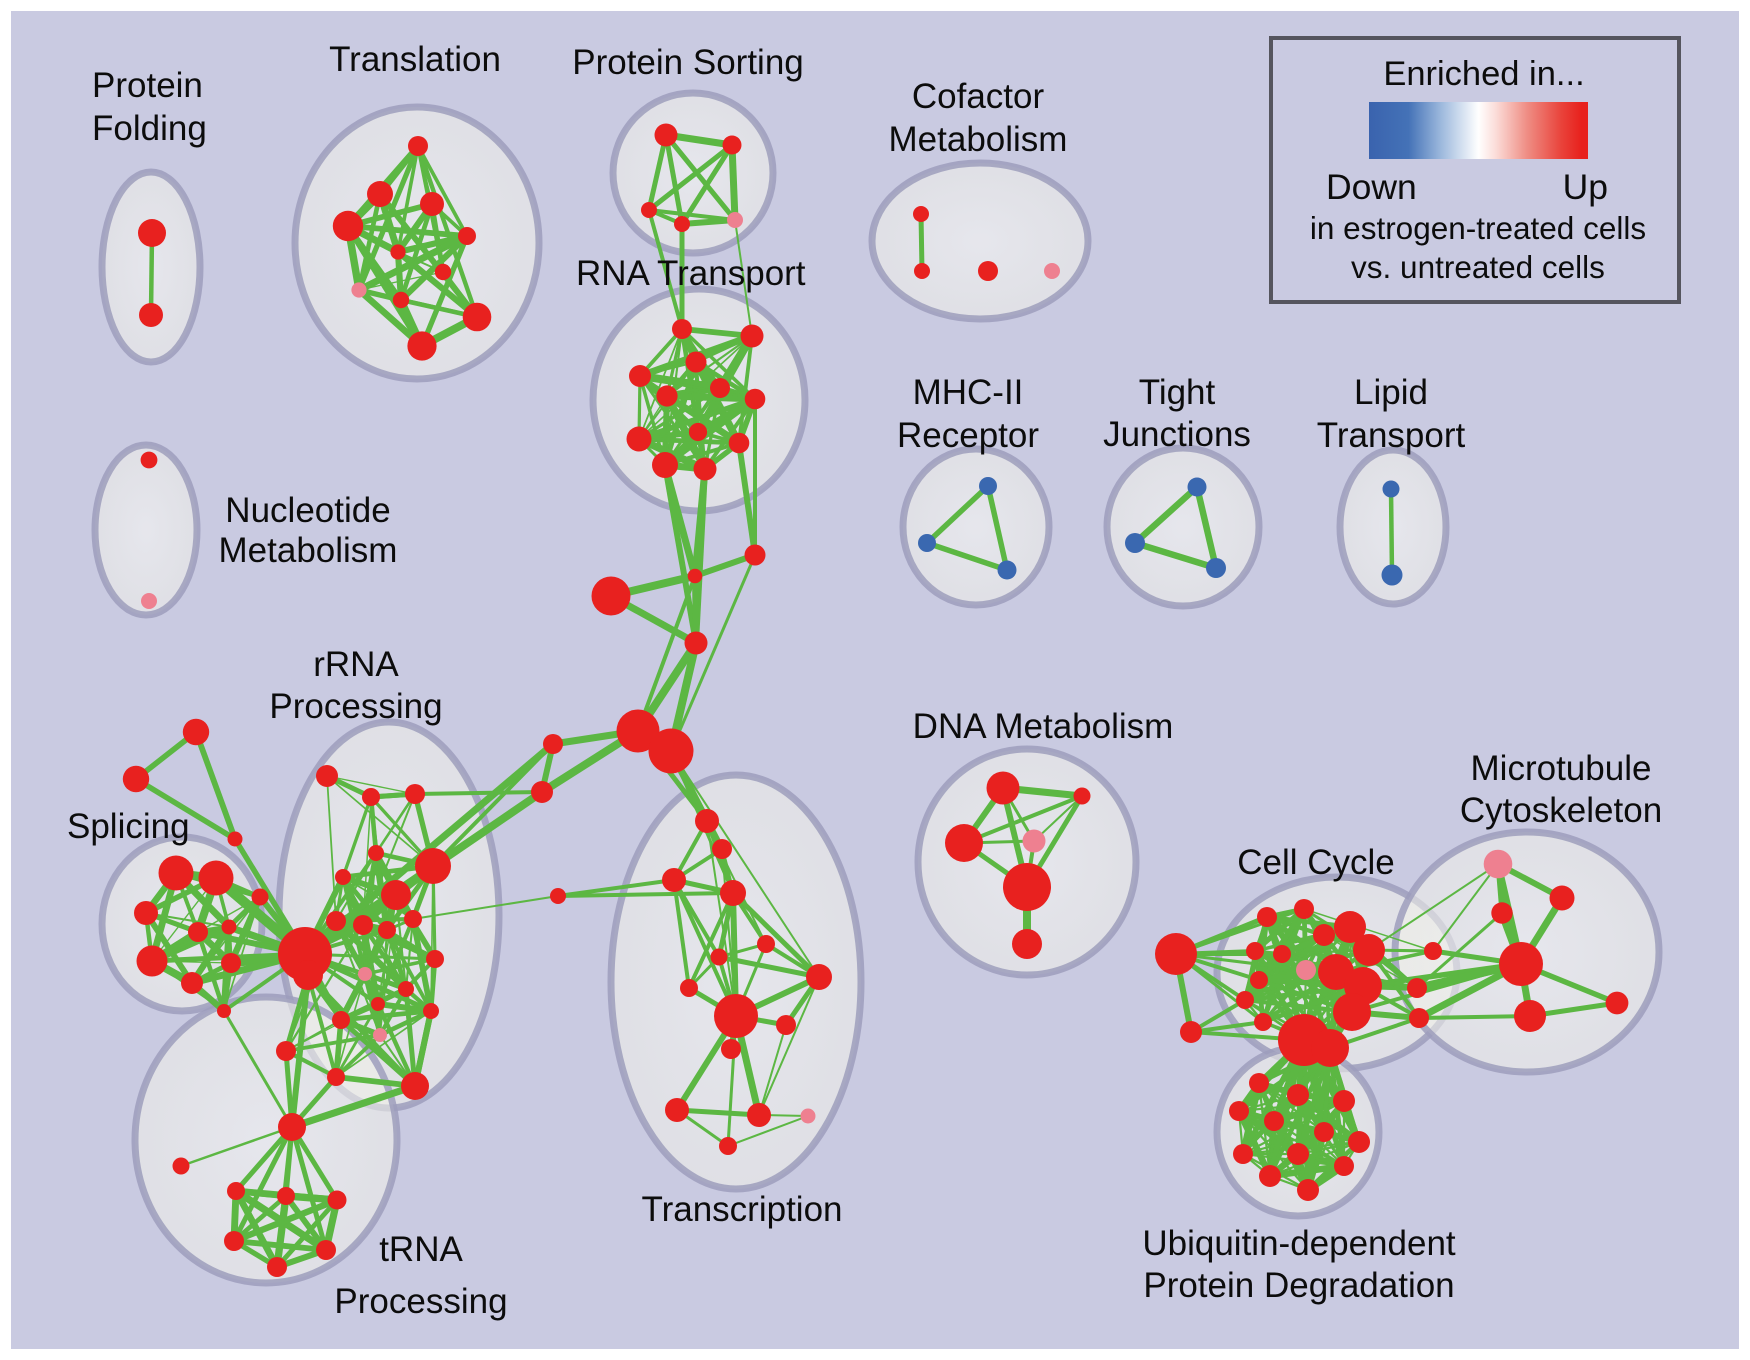 The width and height of the screenshot is (1750, 1360). Describe the element at coordinates (1478, 267) in the screenshot. I see `svg-text: vs. untreated cells` at that location.